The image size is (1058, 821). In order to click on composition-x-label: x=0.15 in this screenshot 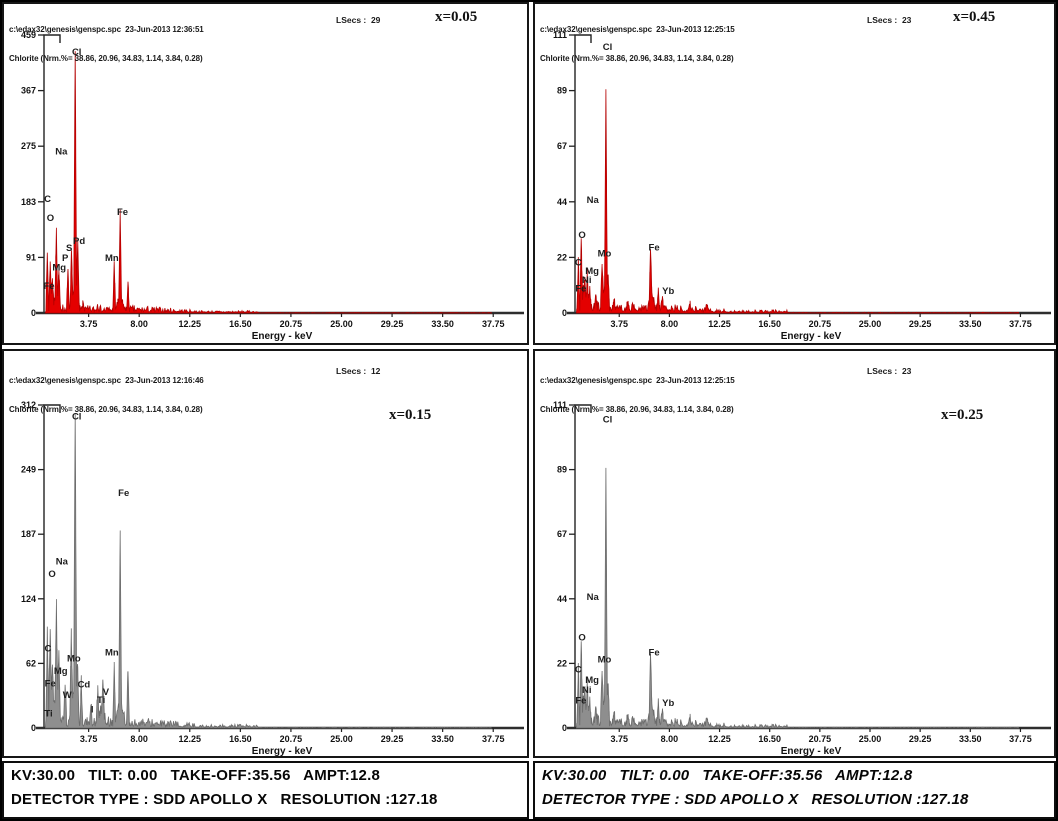, I will do `click(410, 415)`.